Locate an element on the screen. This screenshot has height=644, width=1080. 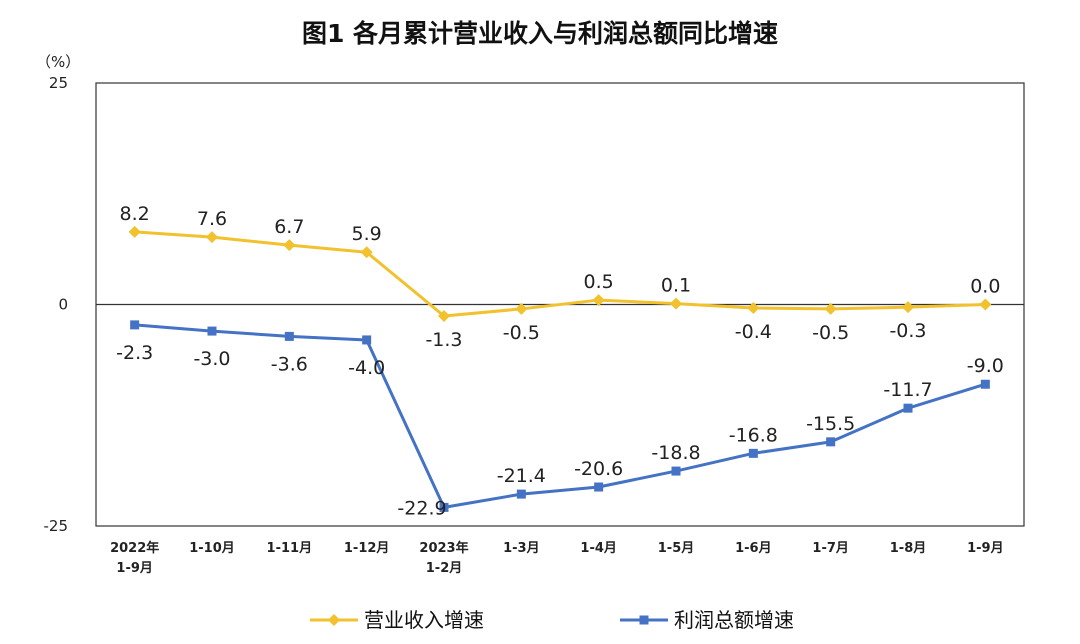
data-label: -0.4 is located at coordinates (753, 332).